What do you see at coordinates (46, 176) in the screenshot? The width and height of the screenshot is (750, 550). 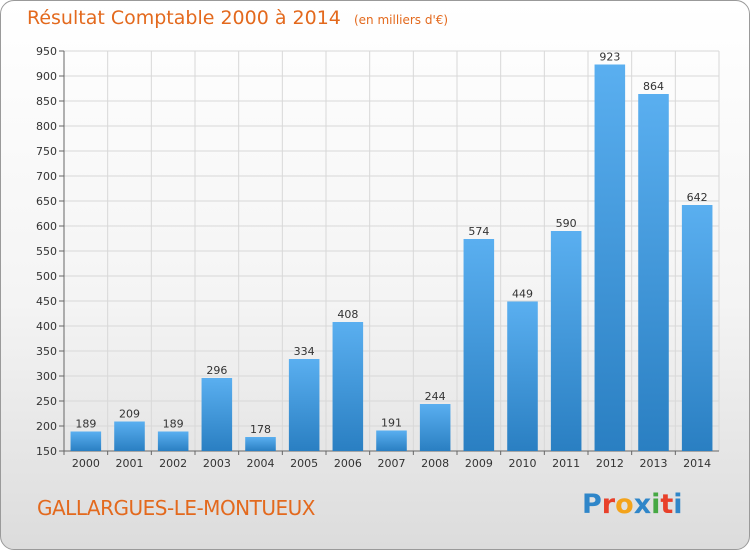 I see `y-tick-label: 700` at bounding box center [46, 176].